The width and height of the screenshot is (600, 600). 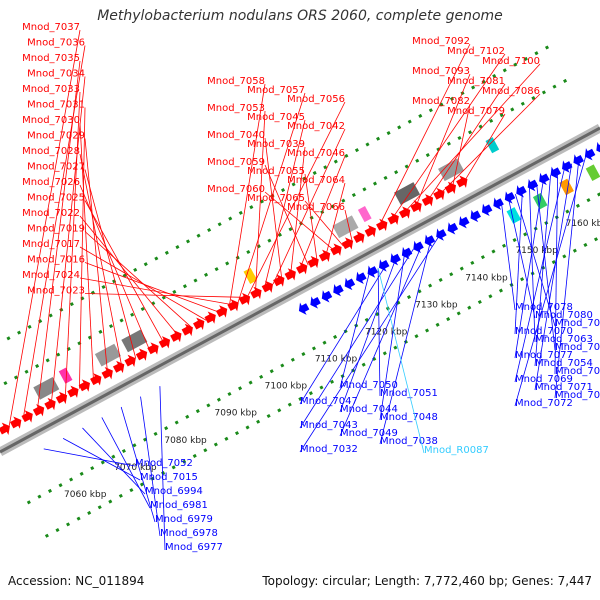 What do you see at coordinates (583, 224) in the screenshot?
I see `kbp-tick-label: 7160 kbp` at bounding box center [583, 224].